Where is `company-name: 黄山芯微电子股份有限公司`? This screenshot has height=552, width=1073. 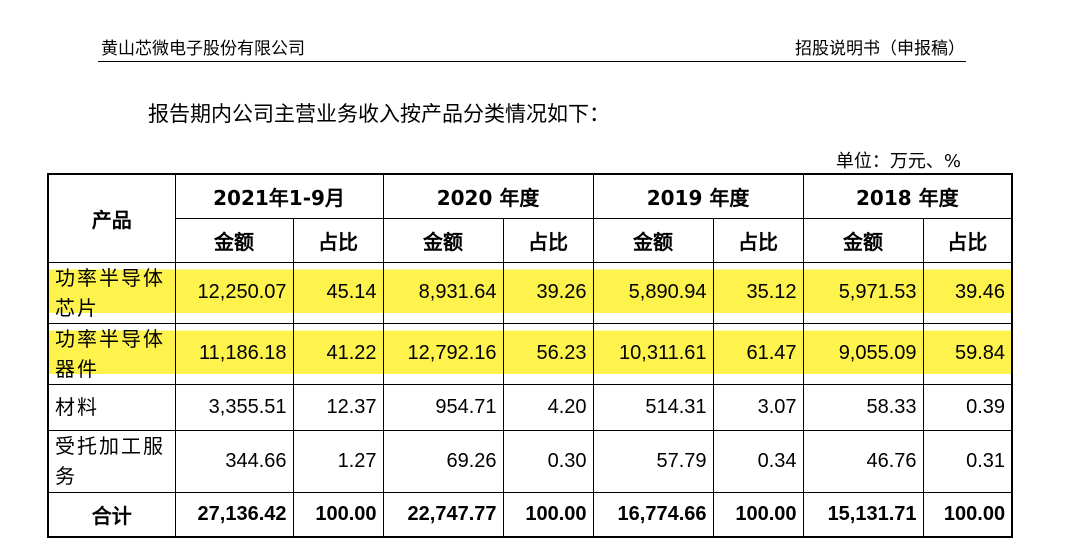
company-name: 黄山芯微电子股份有限公司 is located at coordinates (203, 49).